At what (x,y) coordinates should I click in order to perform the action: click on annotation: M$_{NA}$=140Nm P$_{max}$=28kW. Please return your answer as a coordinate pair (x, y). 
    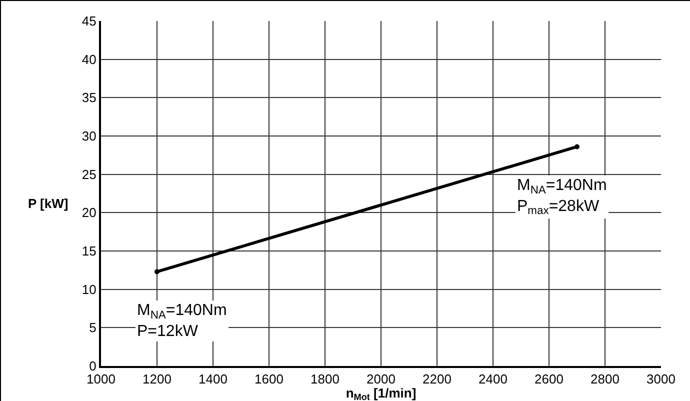
    Looking at the image, I should click on (562, 197).